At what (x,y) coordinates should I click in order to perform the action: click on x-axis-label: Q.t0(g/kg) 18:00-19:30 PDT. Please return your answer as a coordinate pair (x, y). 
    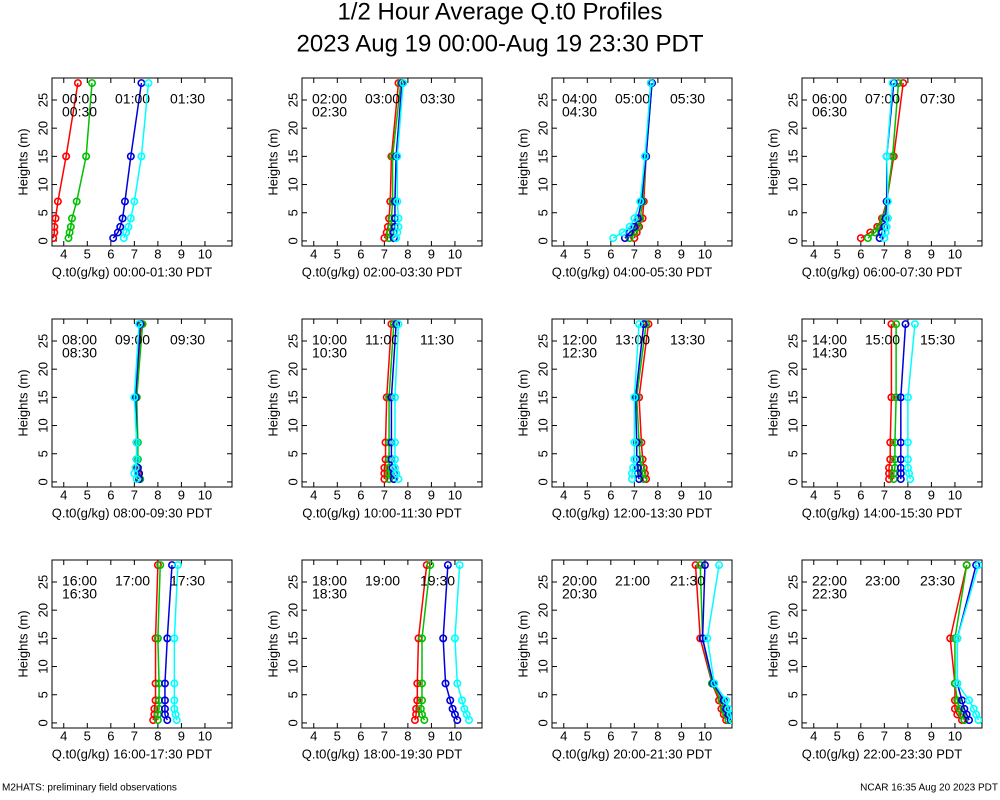
    Looking at the image, I should click on (382, 753).